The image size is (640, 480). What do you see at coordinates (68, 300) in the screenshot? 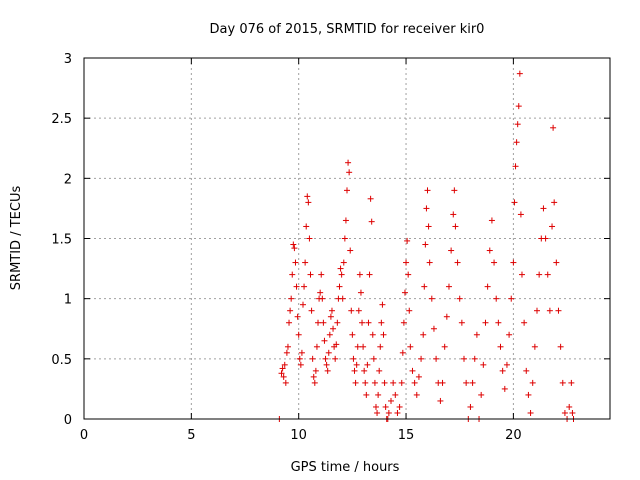
I see `y-tick-label: 1` at bounding box center [68, 300].